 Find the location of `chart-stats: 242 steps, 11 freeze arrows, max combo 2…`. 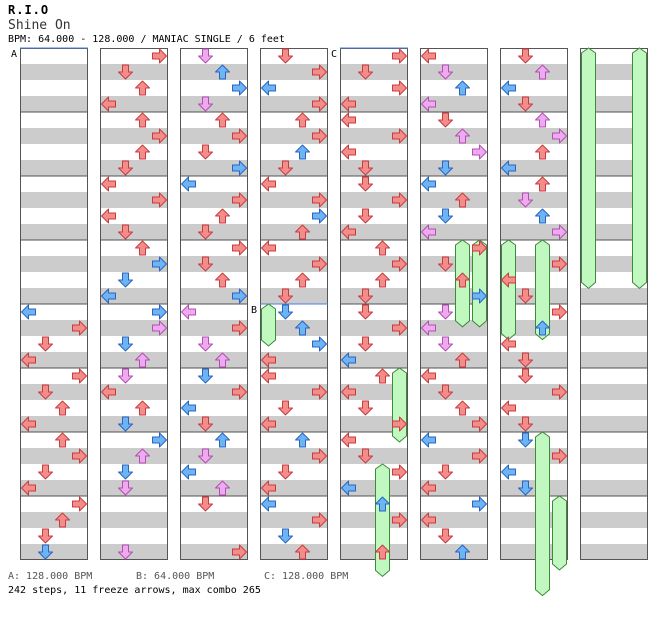

chart-stats: 242 steps, 11 freeze arrows, max combo 2… is located at coordinates (134, 590).